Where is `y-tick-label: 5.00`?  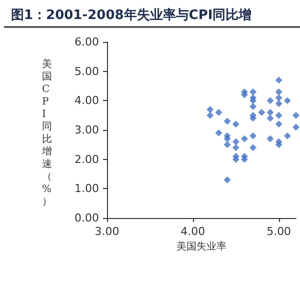 y-tick-label: 5.00 is located at coordinates (86, 71).